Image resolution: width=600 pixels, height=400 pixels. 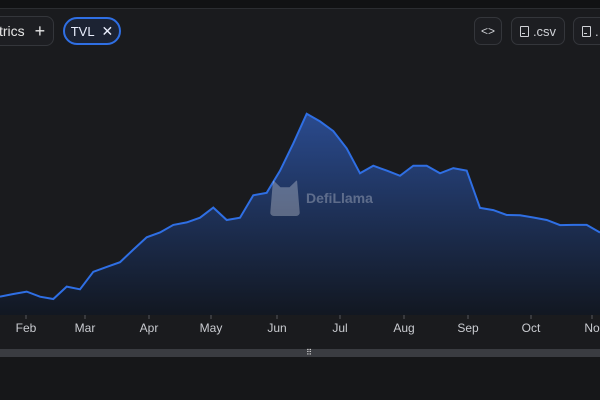 I want to click on metrics-label: trics, so click(x=12, y=31).